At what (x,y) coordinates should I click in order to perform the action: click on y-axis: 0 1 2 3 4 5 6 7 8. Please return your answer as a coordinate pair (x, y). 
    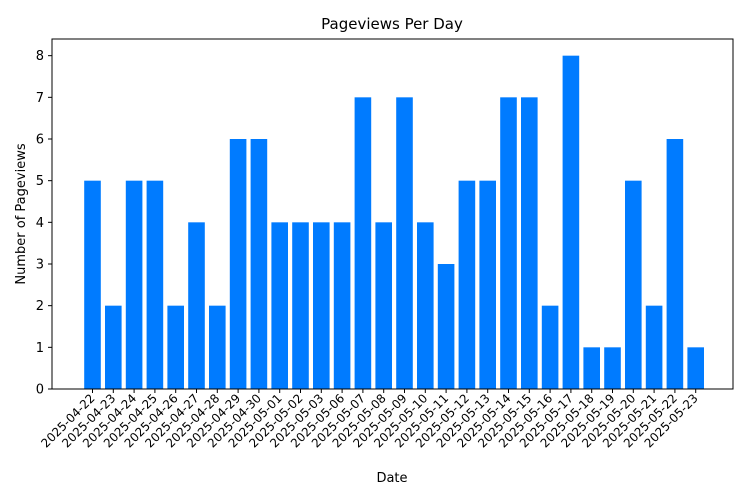
    Looking at the image, I should click on (44, 223).